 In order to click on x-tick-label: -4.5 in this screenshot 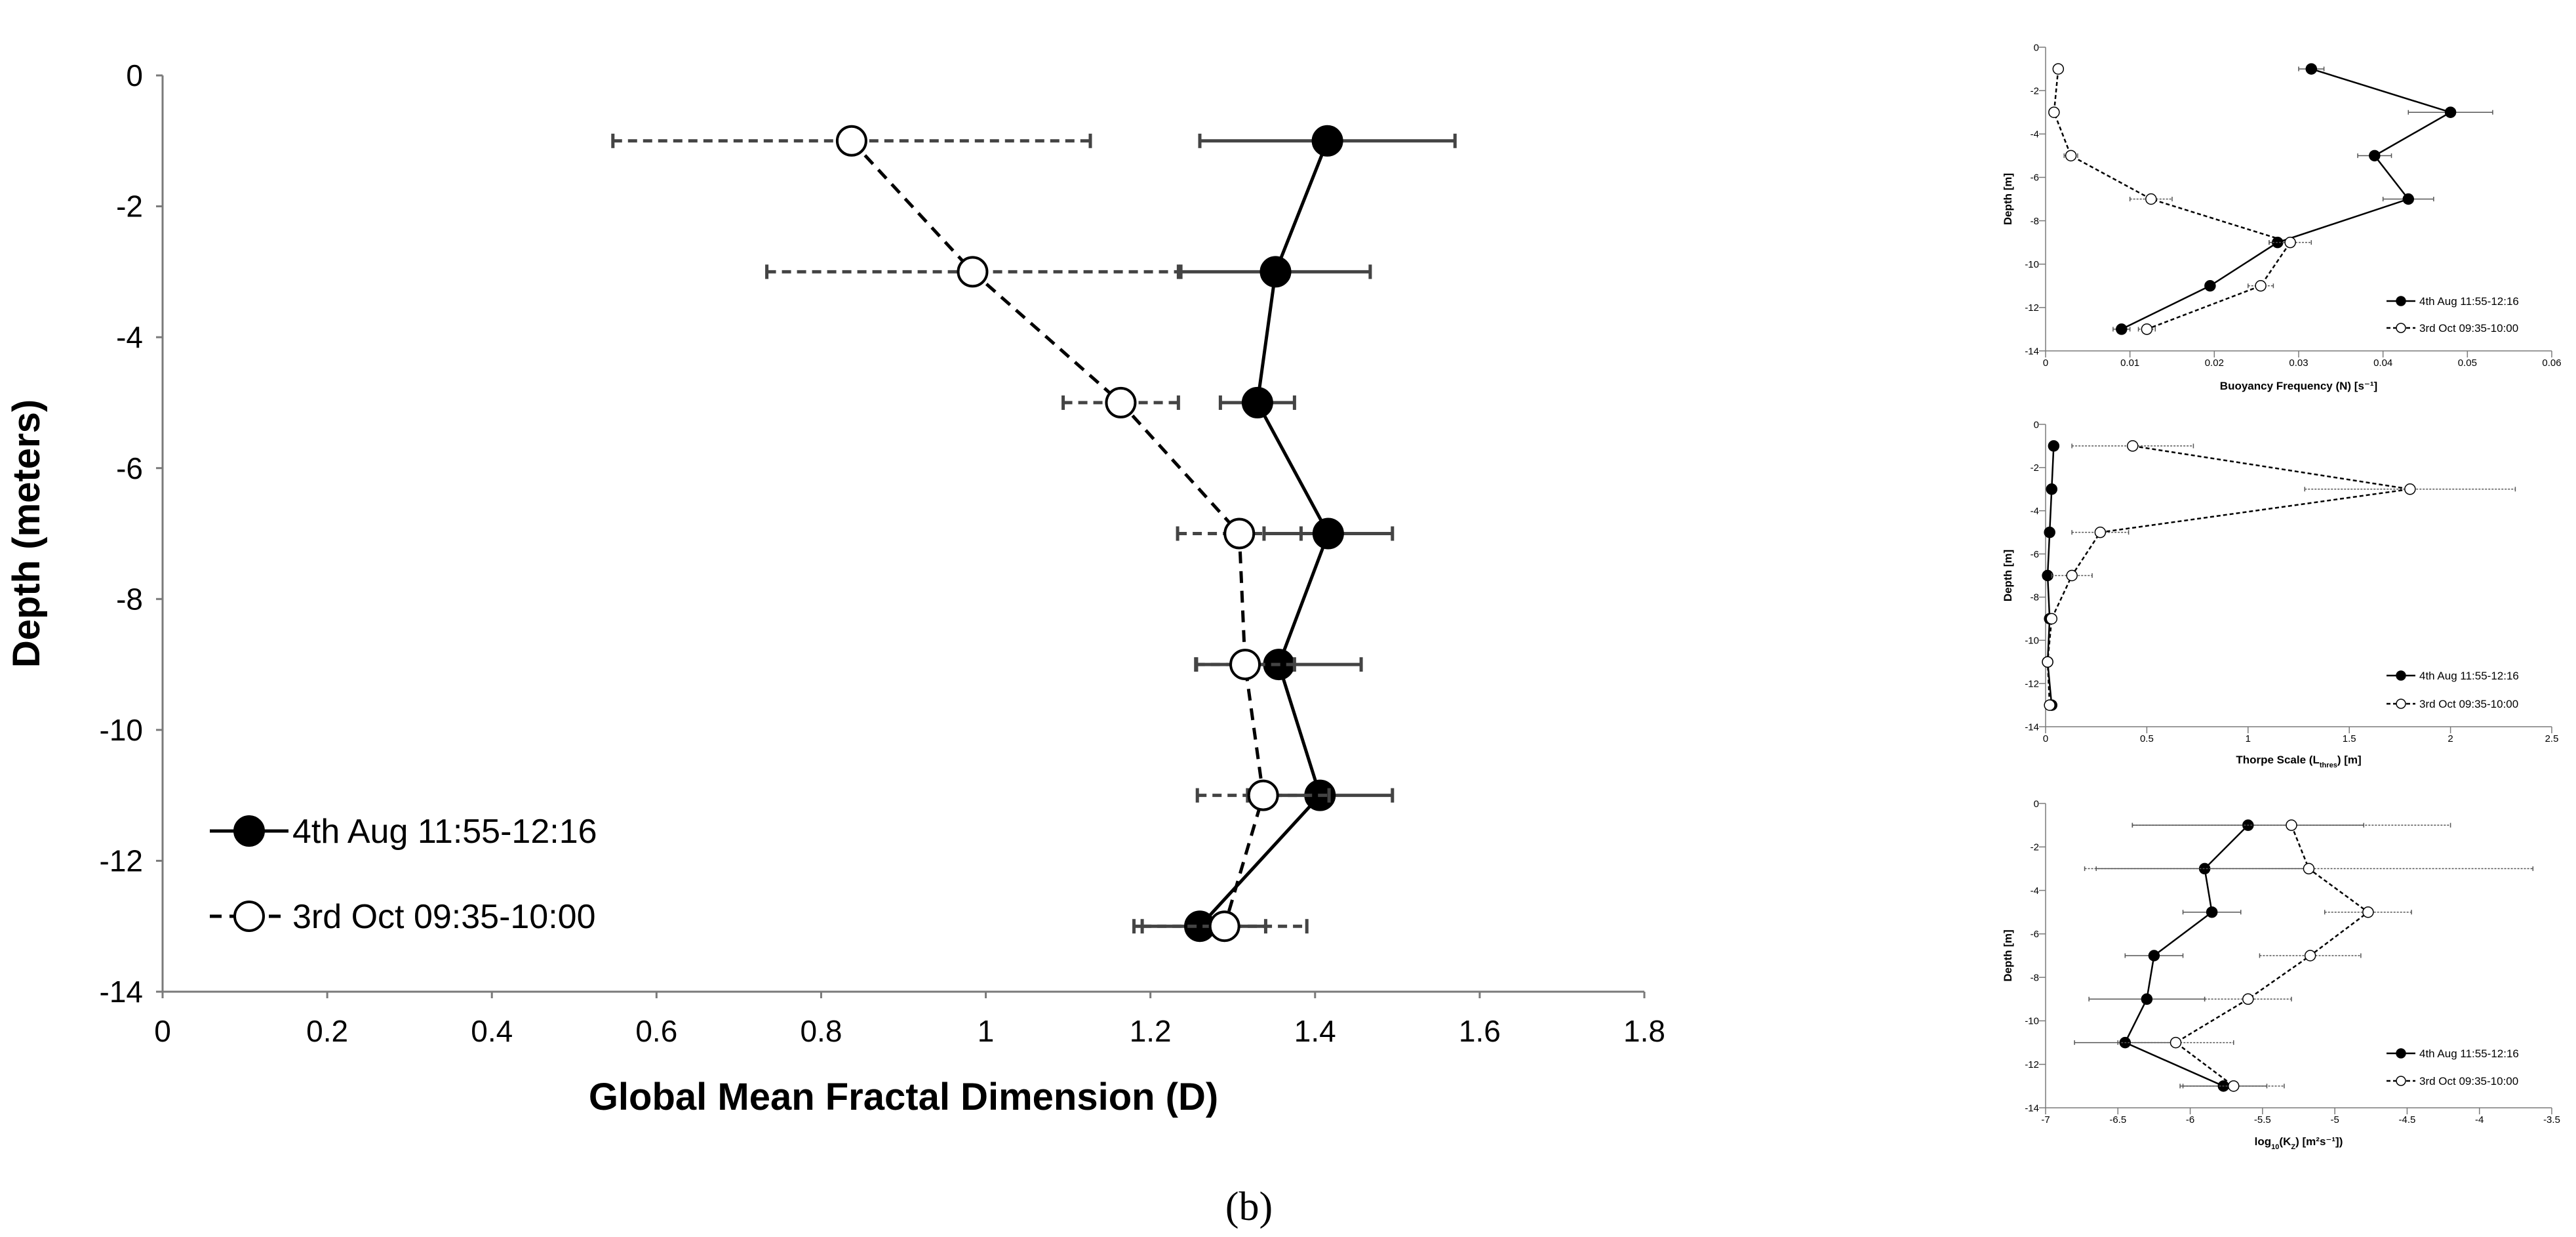, I will do `click(2406, 1119)`.